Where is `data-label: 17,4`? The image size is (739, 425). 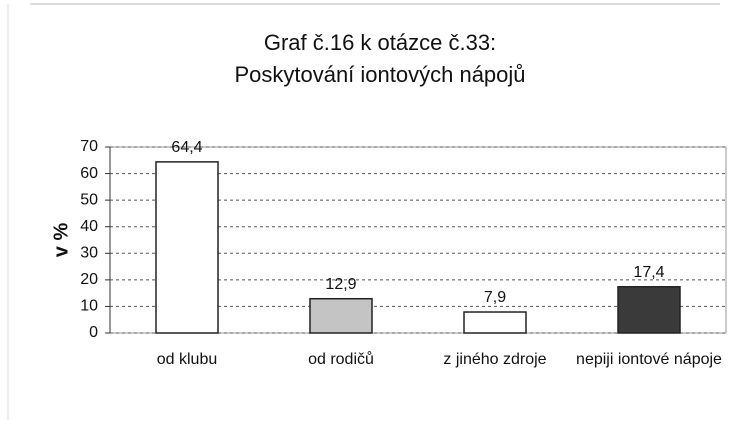
data-label: 17,4 is located at coordinates (648, 272).